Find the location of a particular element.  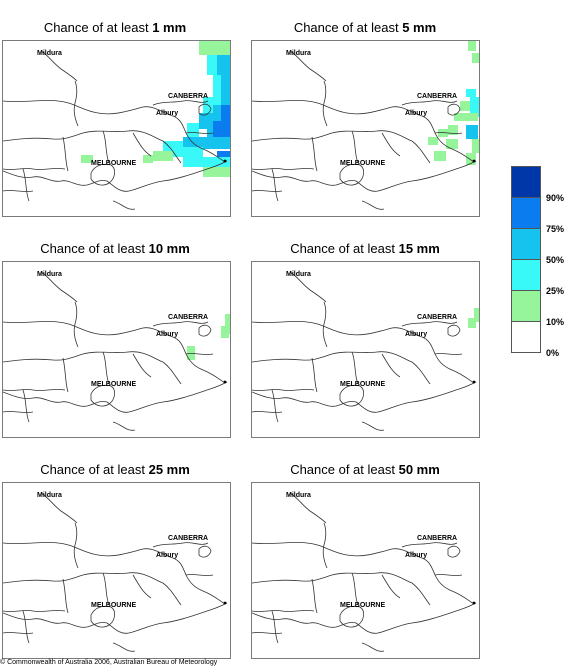

map-5mm: Mildura CANBERRA Albury MELBOURNE is located at coordinates (365, 128).